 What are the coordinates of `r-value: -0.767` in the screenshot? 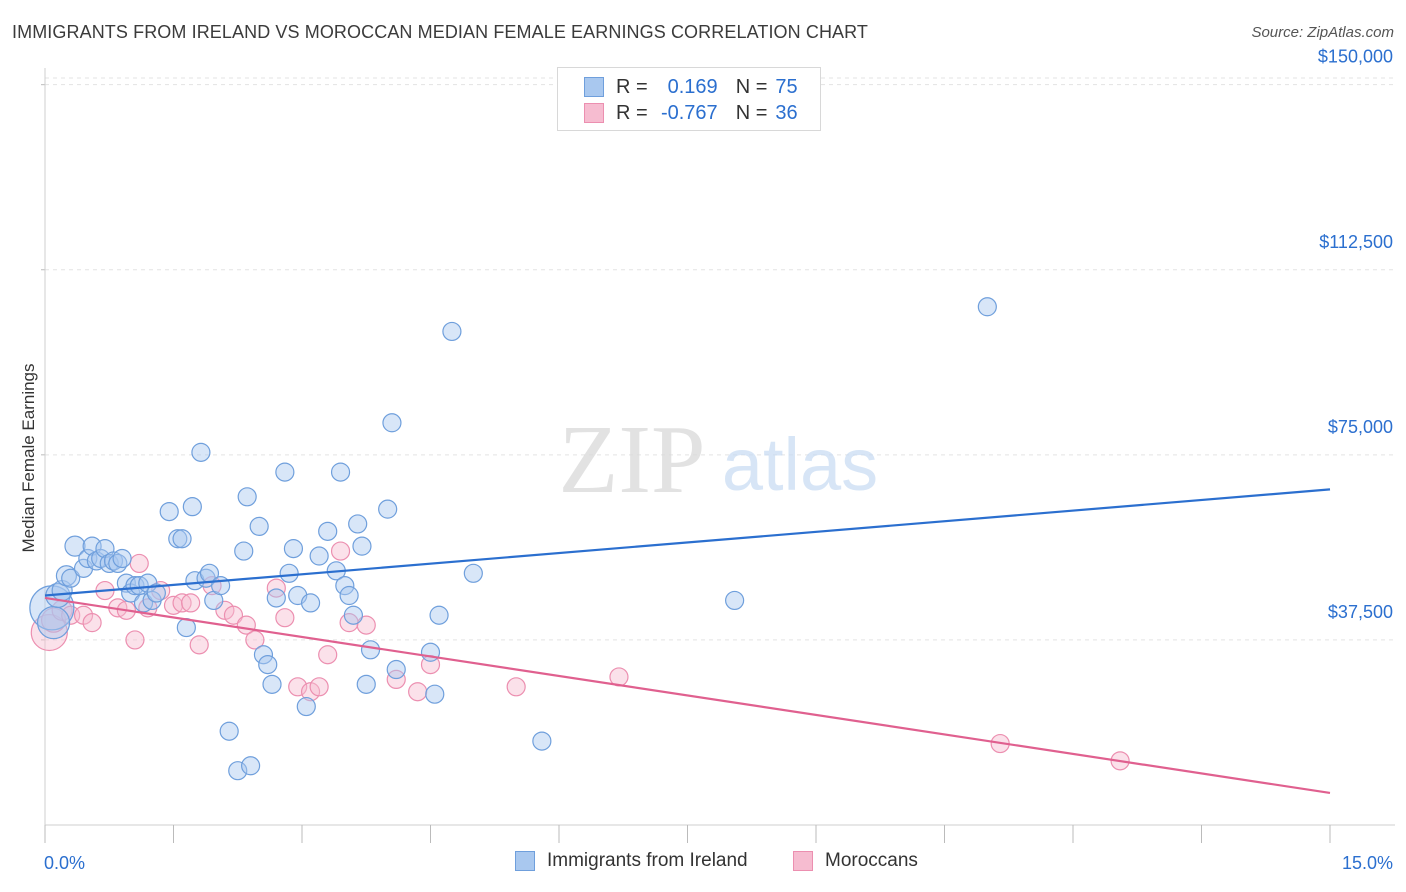 It's located at (689, 112).